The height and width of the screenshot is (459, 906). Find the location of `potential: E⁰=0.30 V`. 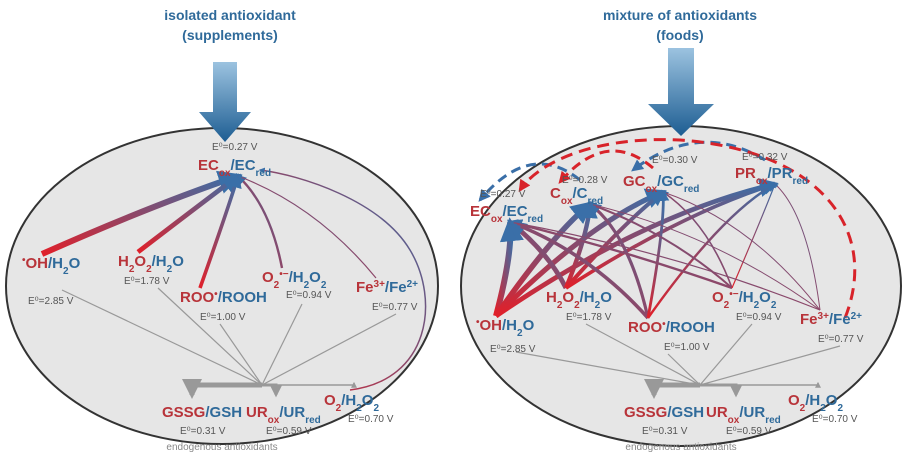

potential: E⁰=0.30 V is located at coordinates (675, 160).